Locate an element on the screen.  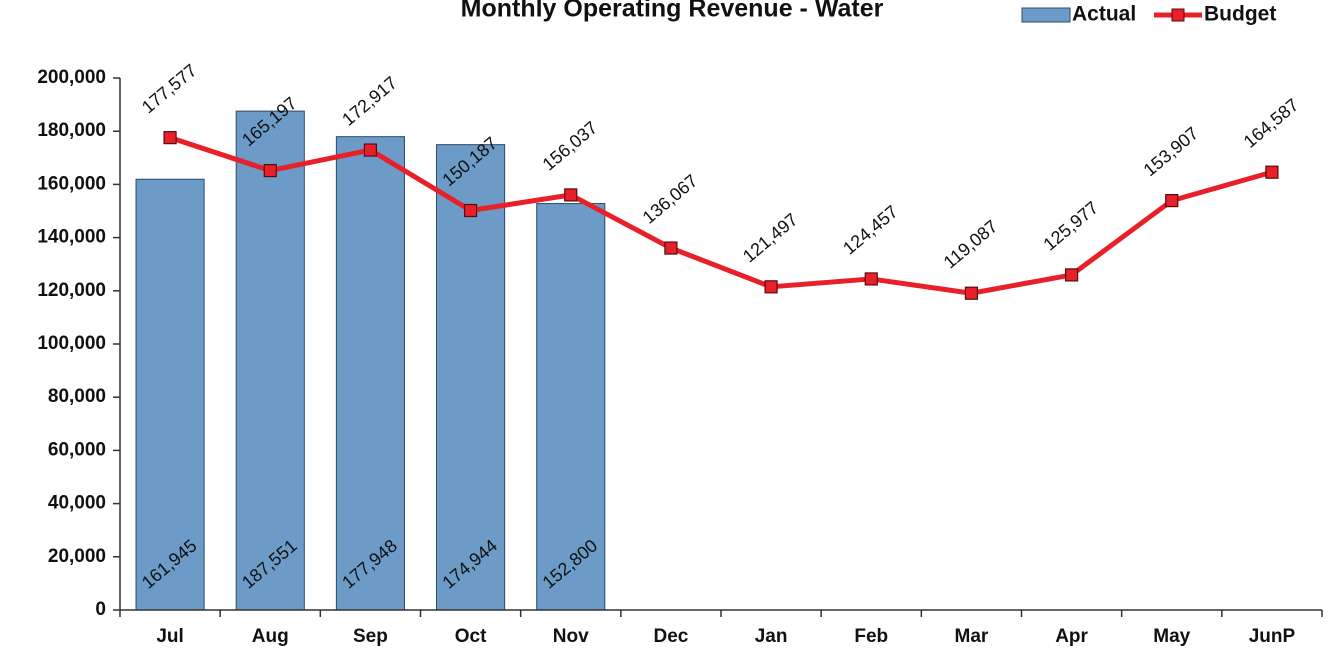
legend-label: Budget is located at coordinates (1240, 14).